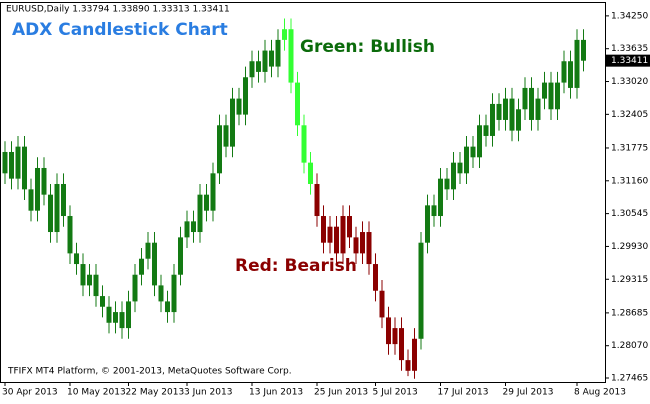 The width and height of the screenshot is (650, 404). I want to click on x-tick-label: 17 Jul 2013, so click(463, 393).